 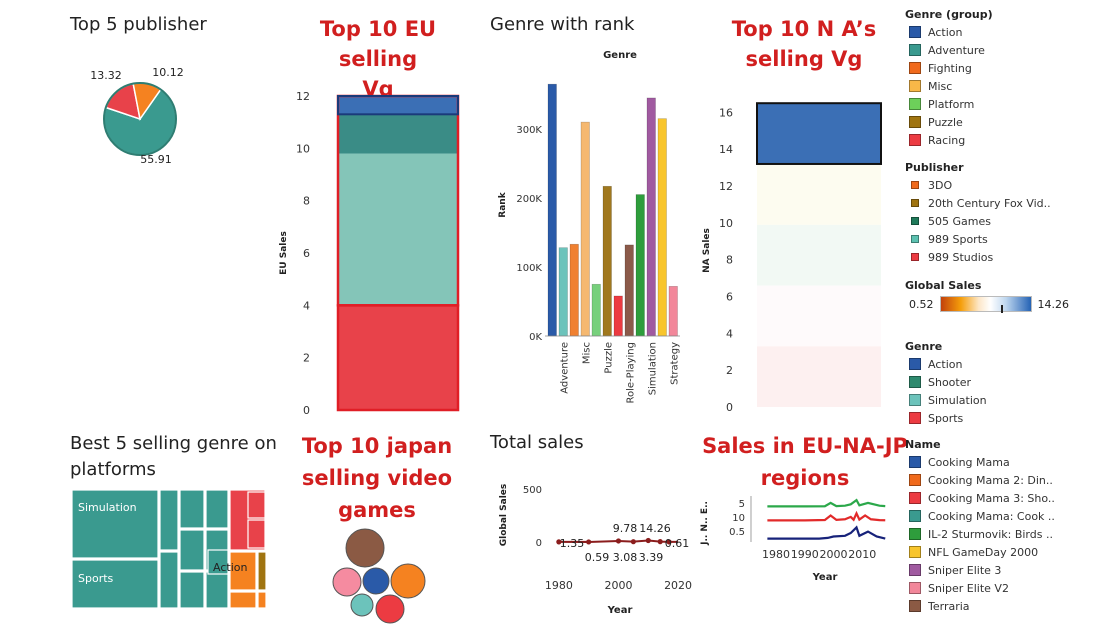 I want to click on legend-item: Sniper Elite 3, so click(x=1005, y=570).